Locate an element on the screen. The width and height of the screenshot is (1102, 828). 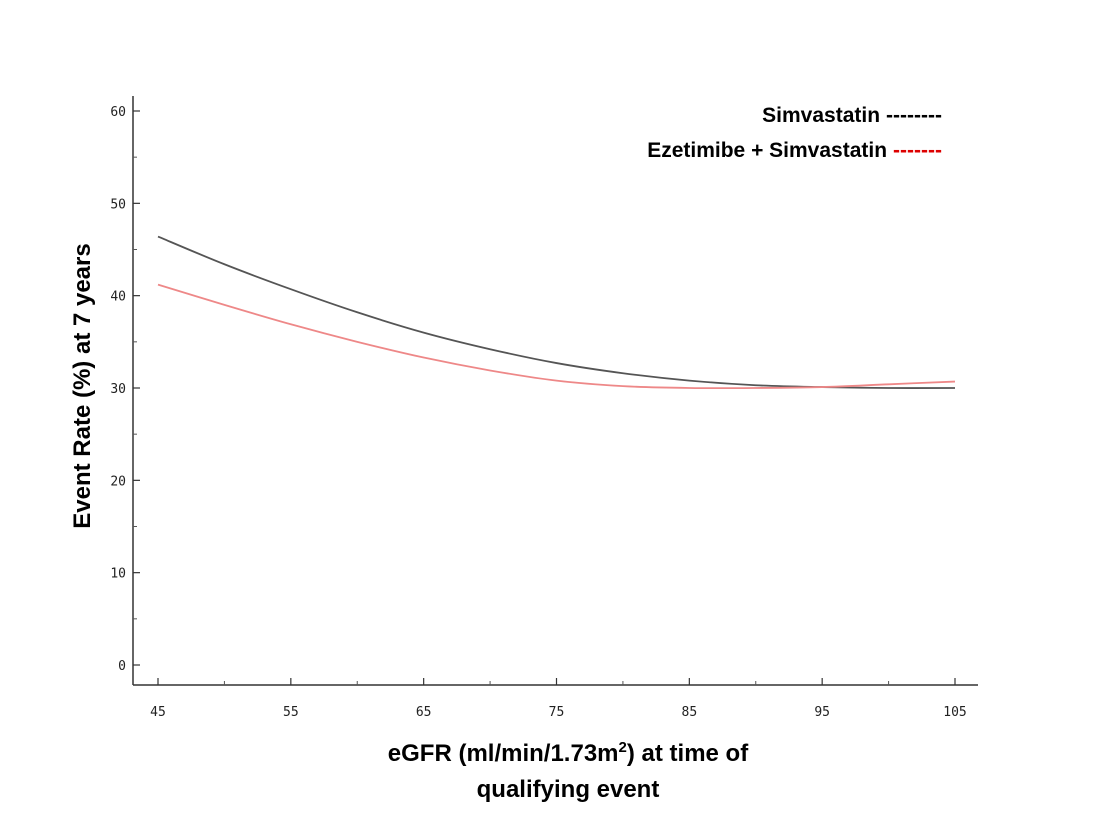
legend-entry-ezetimibe-simvastatin: Ezetimibe + Simvastatin ------- is located at coordinates (794, 150).